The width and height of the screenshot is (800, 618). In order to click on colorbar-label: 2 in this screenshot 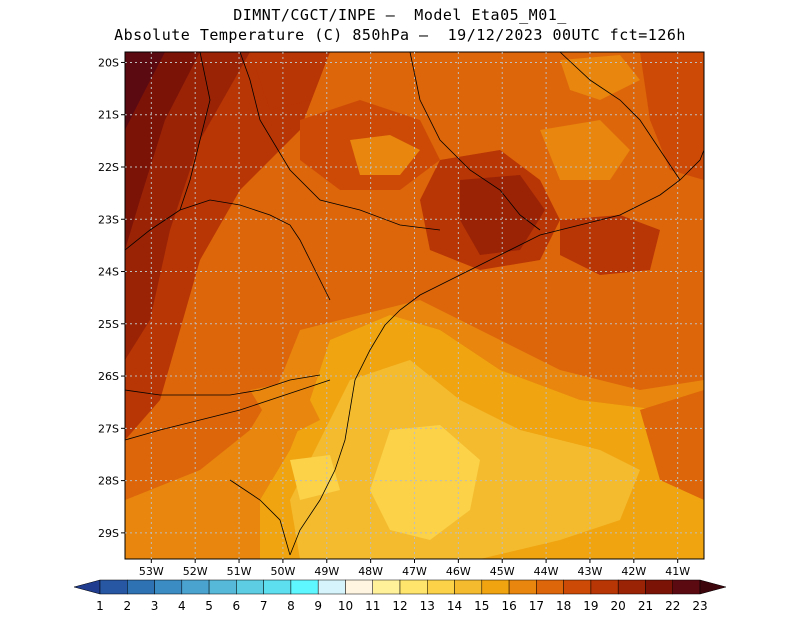, I will do `click(127, 606)`.